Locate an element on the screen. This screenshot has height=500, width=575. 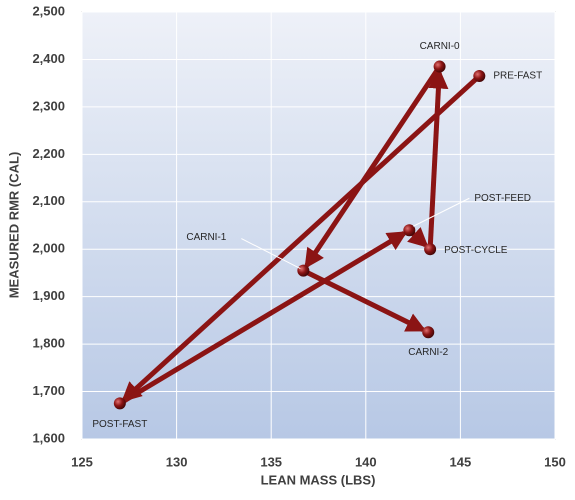
x-tick-label: 140 is located at coordinates (366, 461).